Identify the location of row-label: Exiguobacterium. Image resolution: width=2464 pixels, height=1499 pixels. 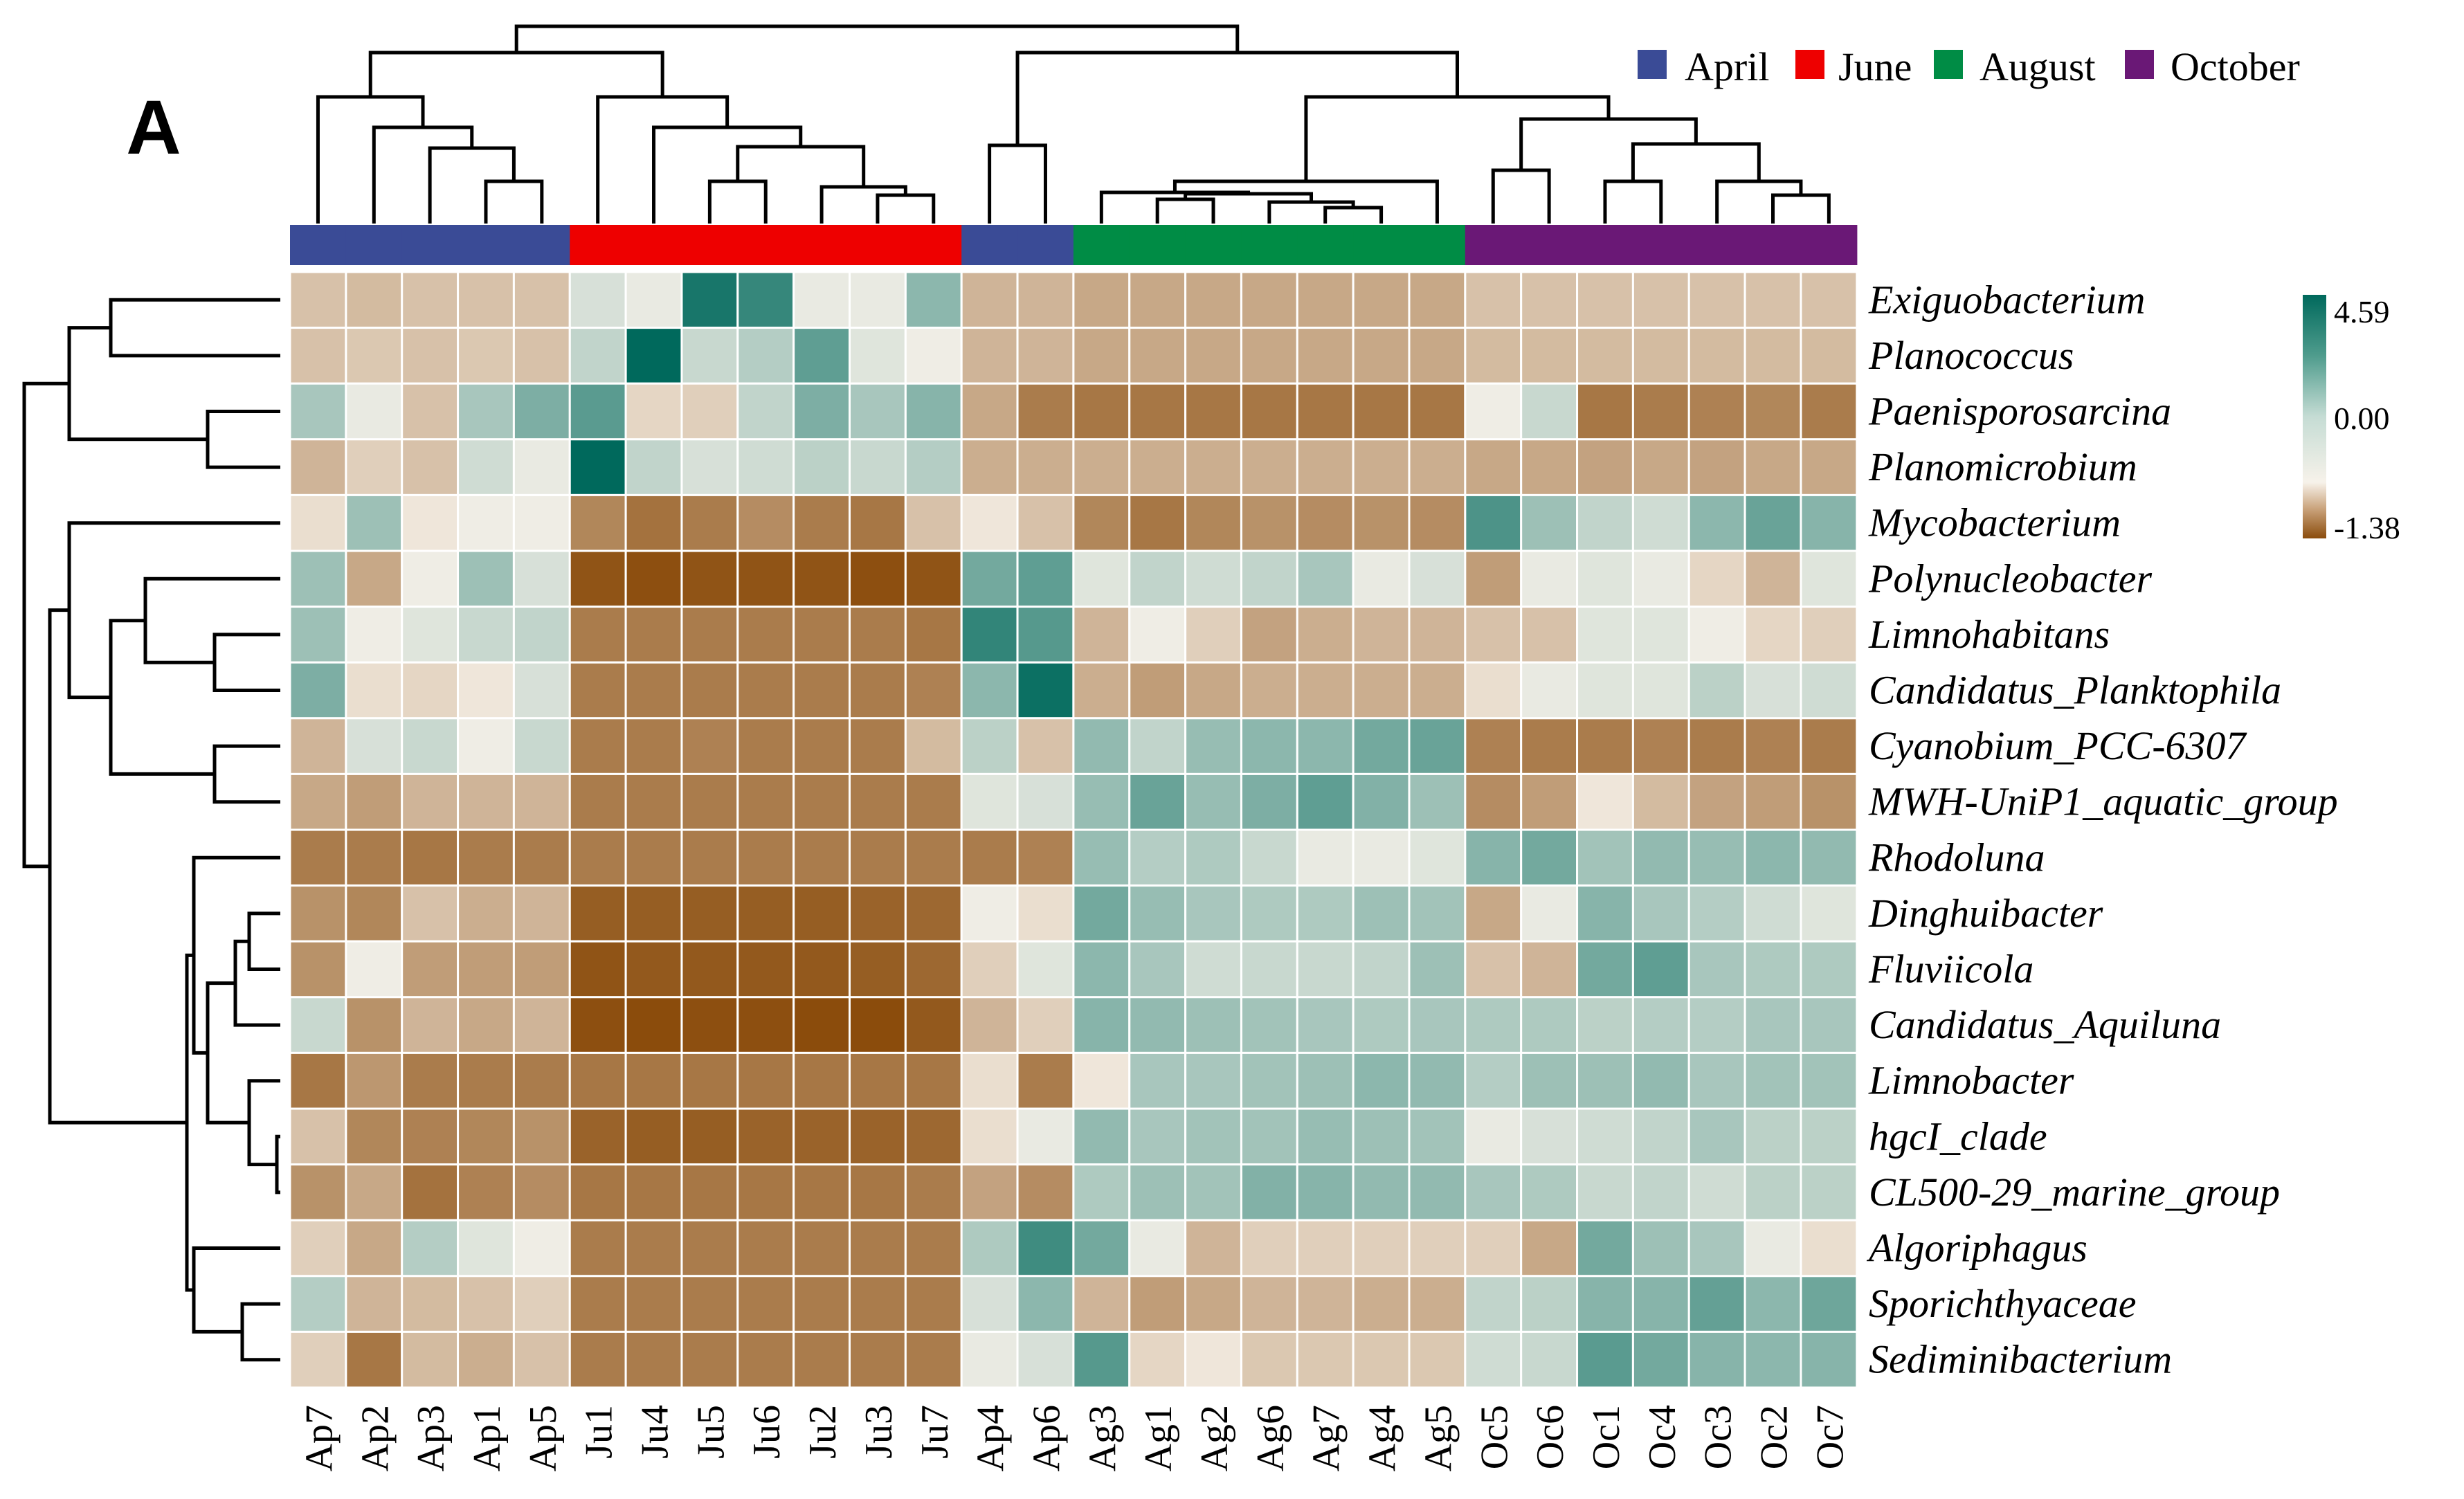
(2006, 300).